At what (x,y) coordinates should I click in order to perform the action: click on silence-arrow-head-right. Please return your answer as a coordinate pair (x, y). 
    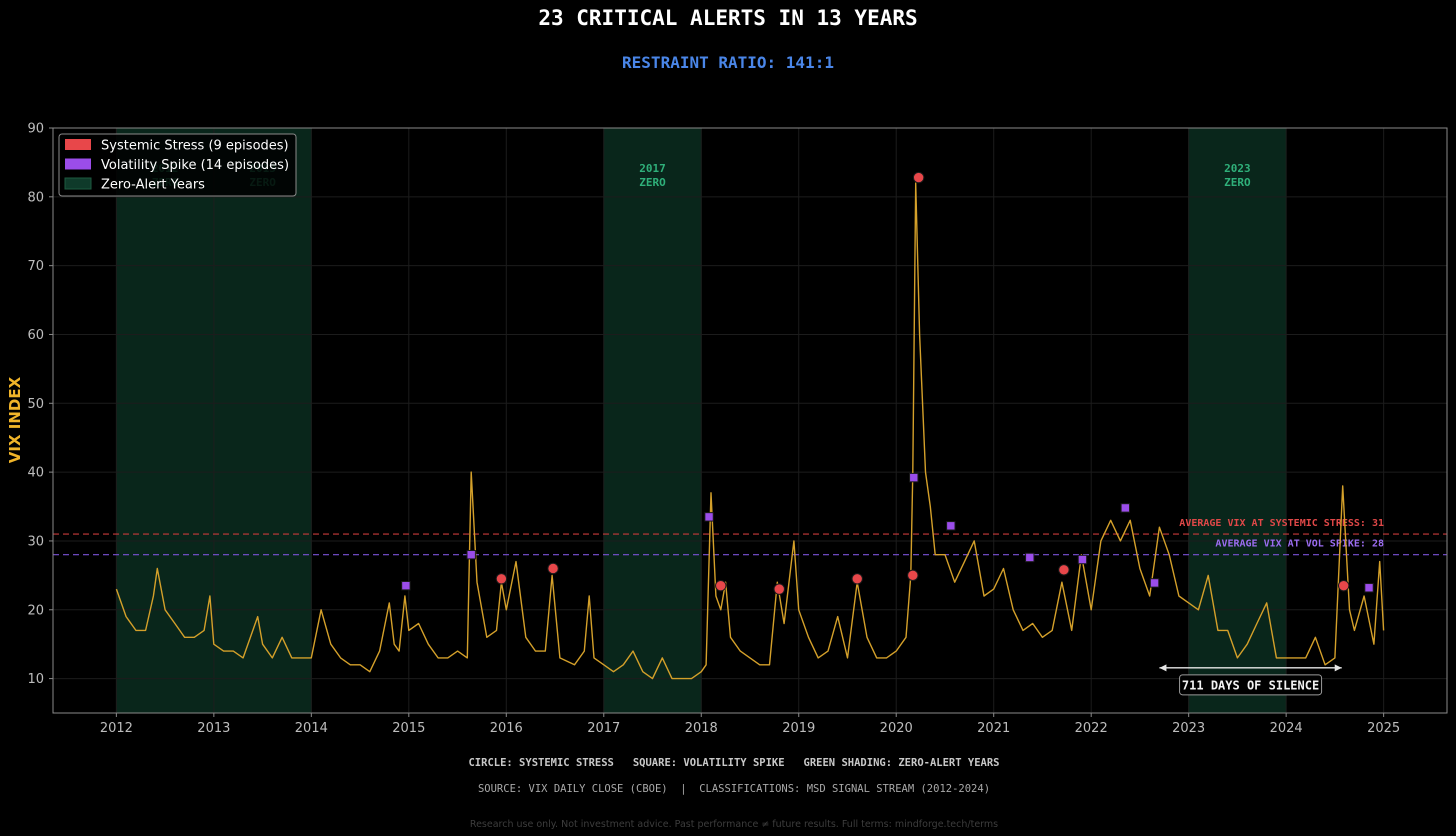
    Looking at the image, I should click on (1338, 668).